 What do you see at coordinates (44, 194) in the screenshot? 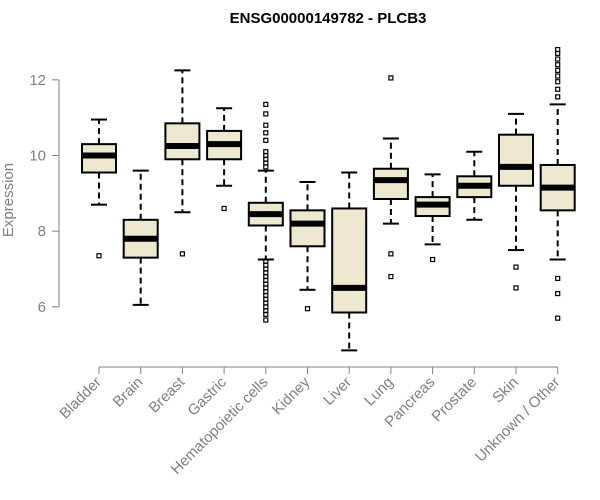
I see `y-axis: 6 8 10 12` at bounding box center [44, 194].